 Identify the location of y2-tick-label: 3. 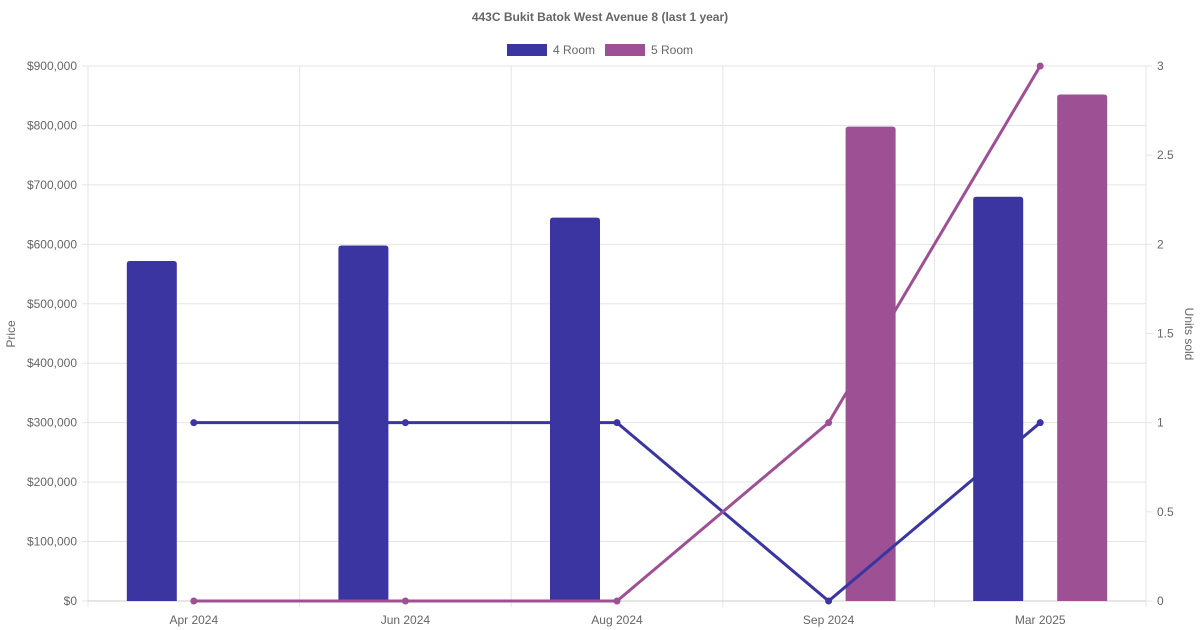
(1160, 66).